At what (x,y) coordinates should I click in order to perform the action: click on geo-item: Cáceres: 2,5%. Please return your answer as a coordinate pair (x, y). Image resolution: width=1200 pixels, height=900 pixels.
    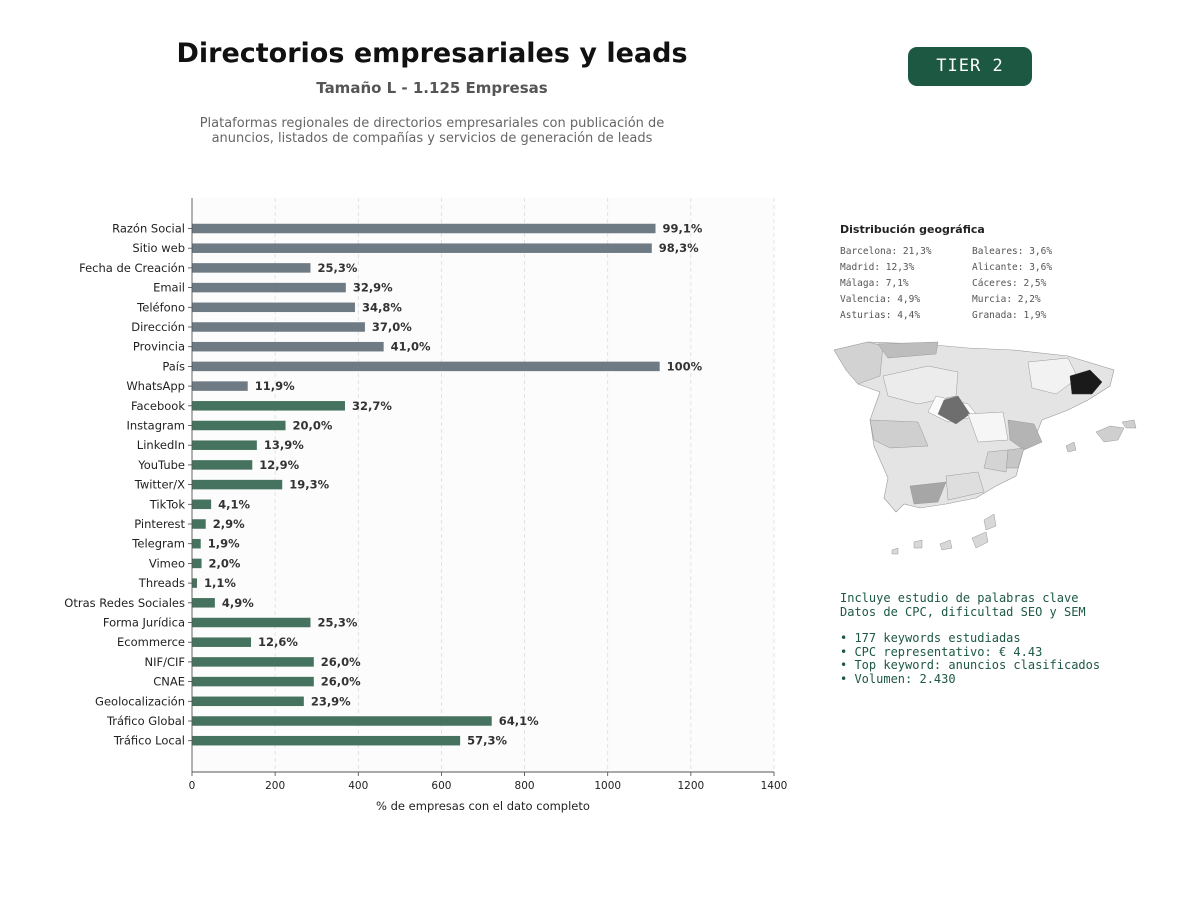
    Looking at the image, I should click on (1009, 283).